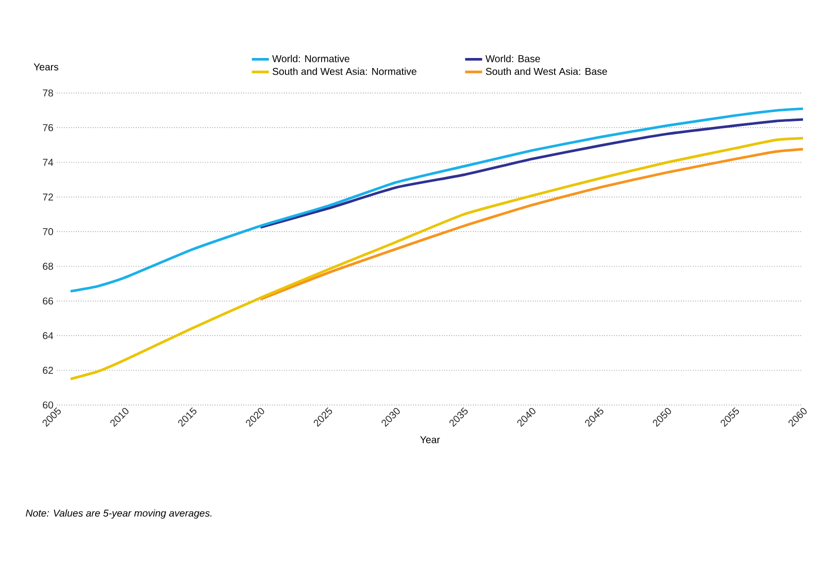 The width and height of the screenshot is (835, 571). I want to click on y-axis-title: Years, so click(46, 67).